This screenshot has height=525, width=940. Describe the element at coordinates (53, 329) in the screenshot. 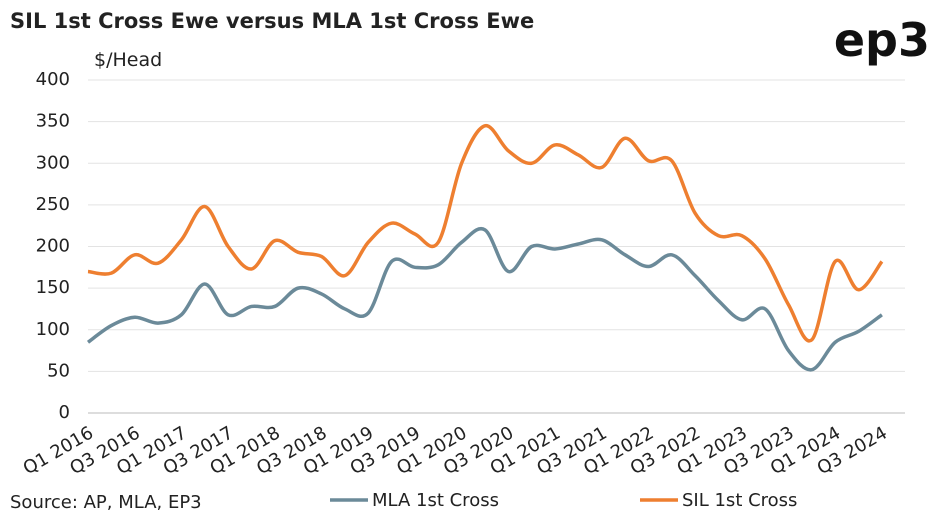

I see `y-tick-label: 100` at that location.